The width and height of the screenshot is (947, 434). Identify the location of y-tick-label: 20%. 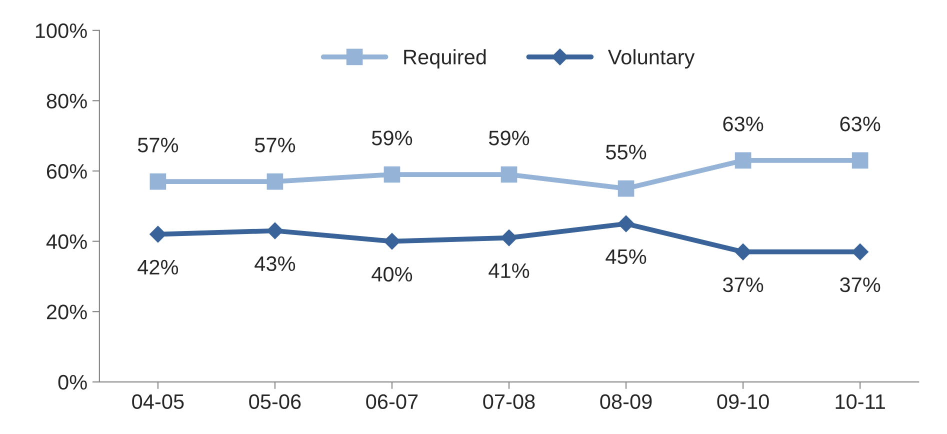
(66, 312).